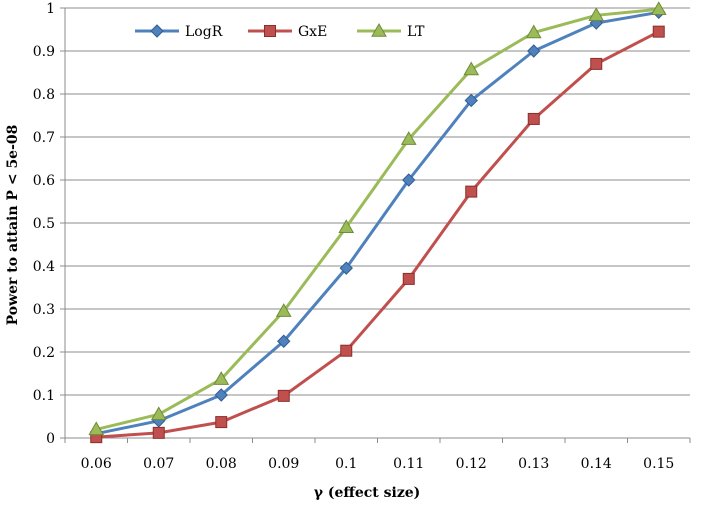 Image resolution: width=703 pixels, height=506 pixels. Describe the element at coordinates (471, 464) in the screenshot. I see `x-tick-label: 0.12` at that location.